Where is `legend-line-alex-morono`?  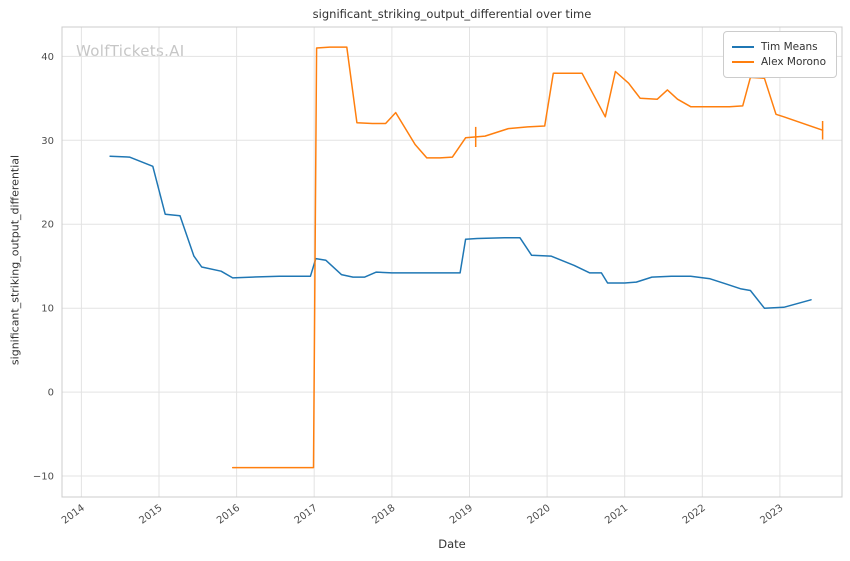
legend-line-alex-morono is located at coordinates (743, 62).